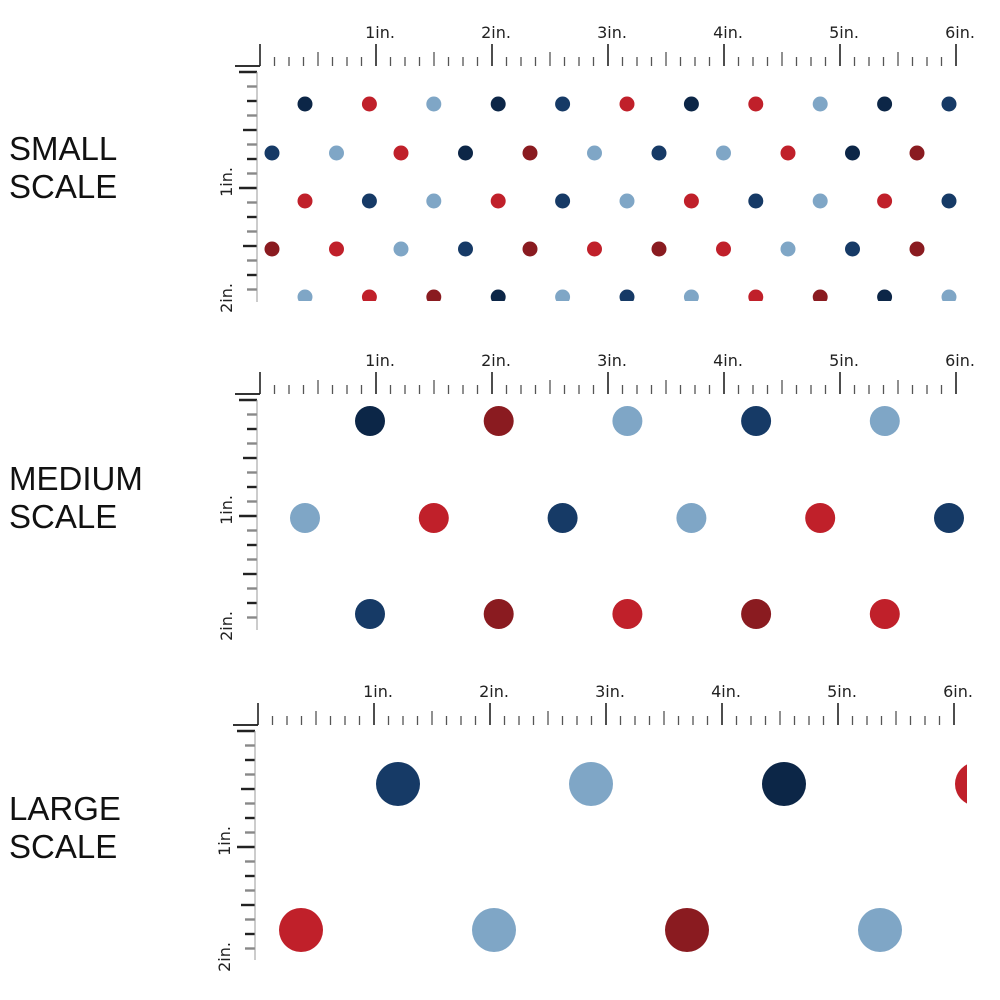 The height and width of the screenshot is (1000, 1000). What do you see at coordinates (378, 691) in the screenshot?
I see `large-h-label: 1in.` at bounding box center [378, 691].